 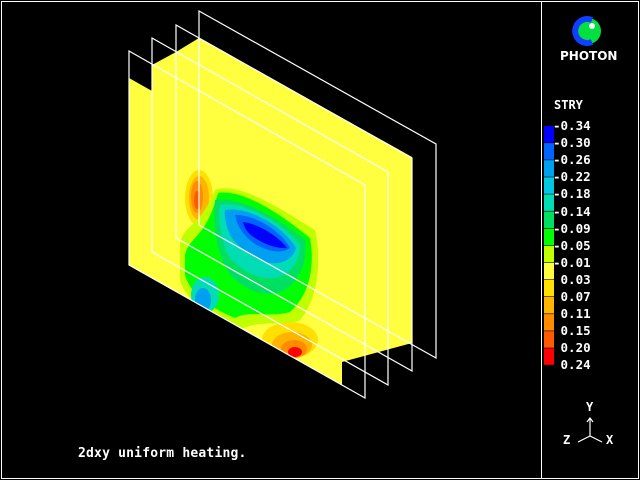 I want to click on plot-caption: 2dxy uniform heating., so click(x=162, y=453).